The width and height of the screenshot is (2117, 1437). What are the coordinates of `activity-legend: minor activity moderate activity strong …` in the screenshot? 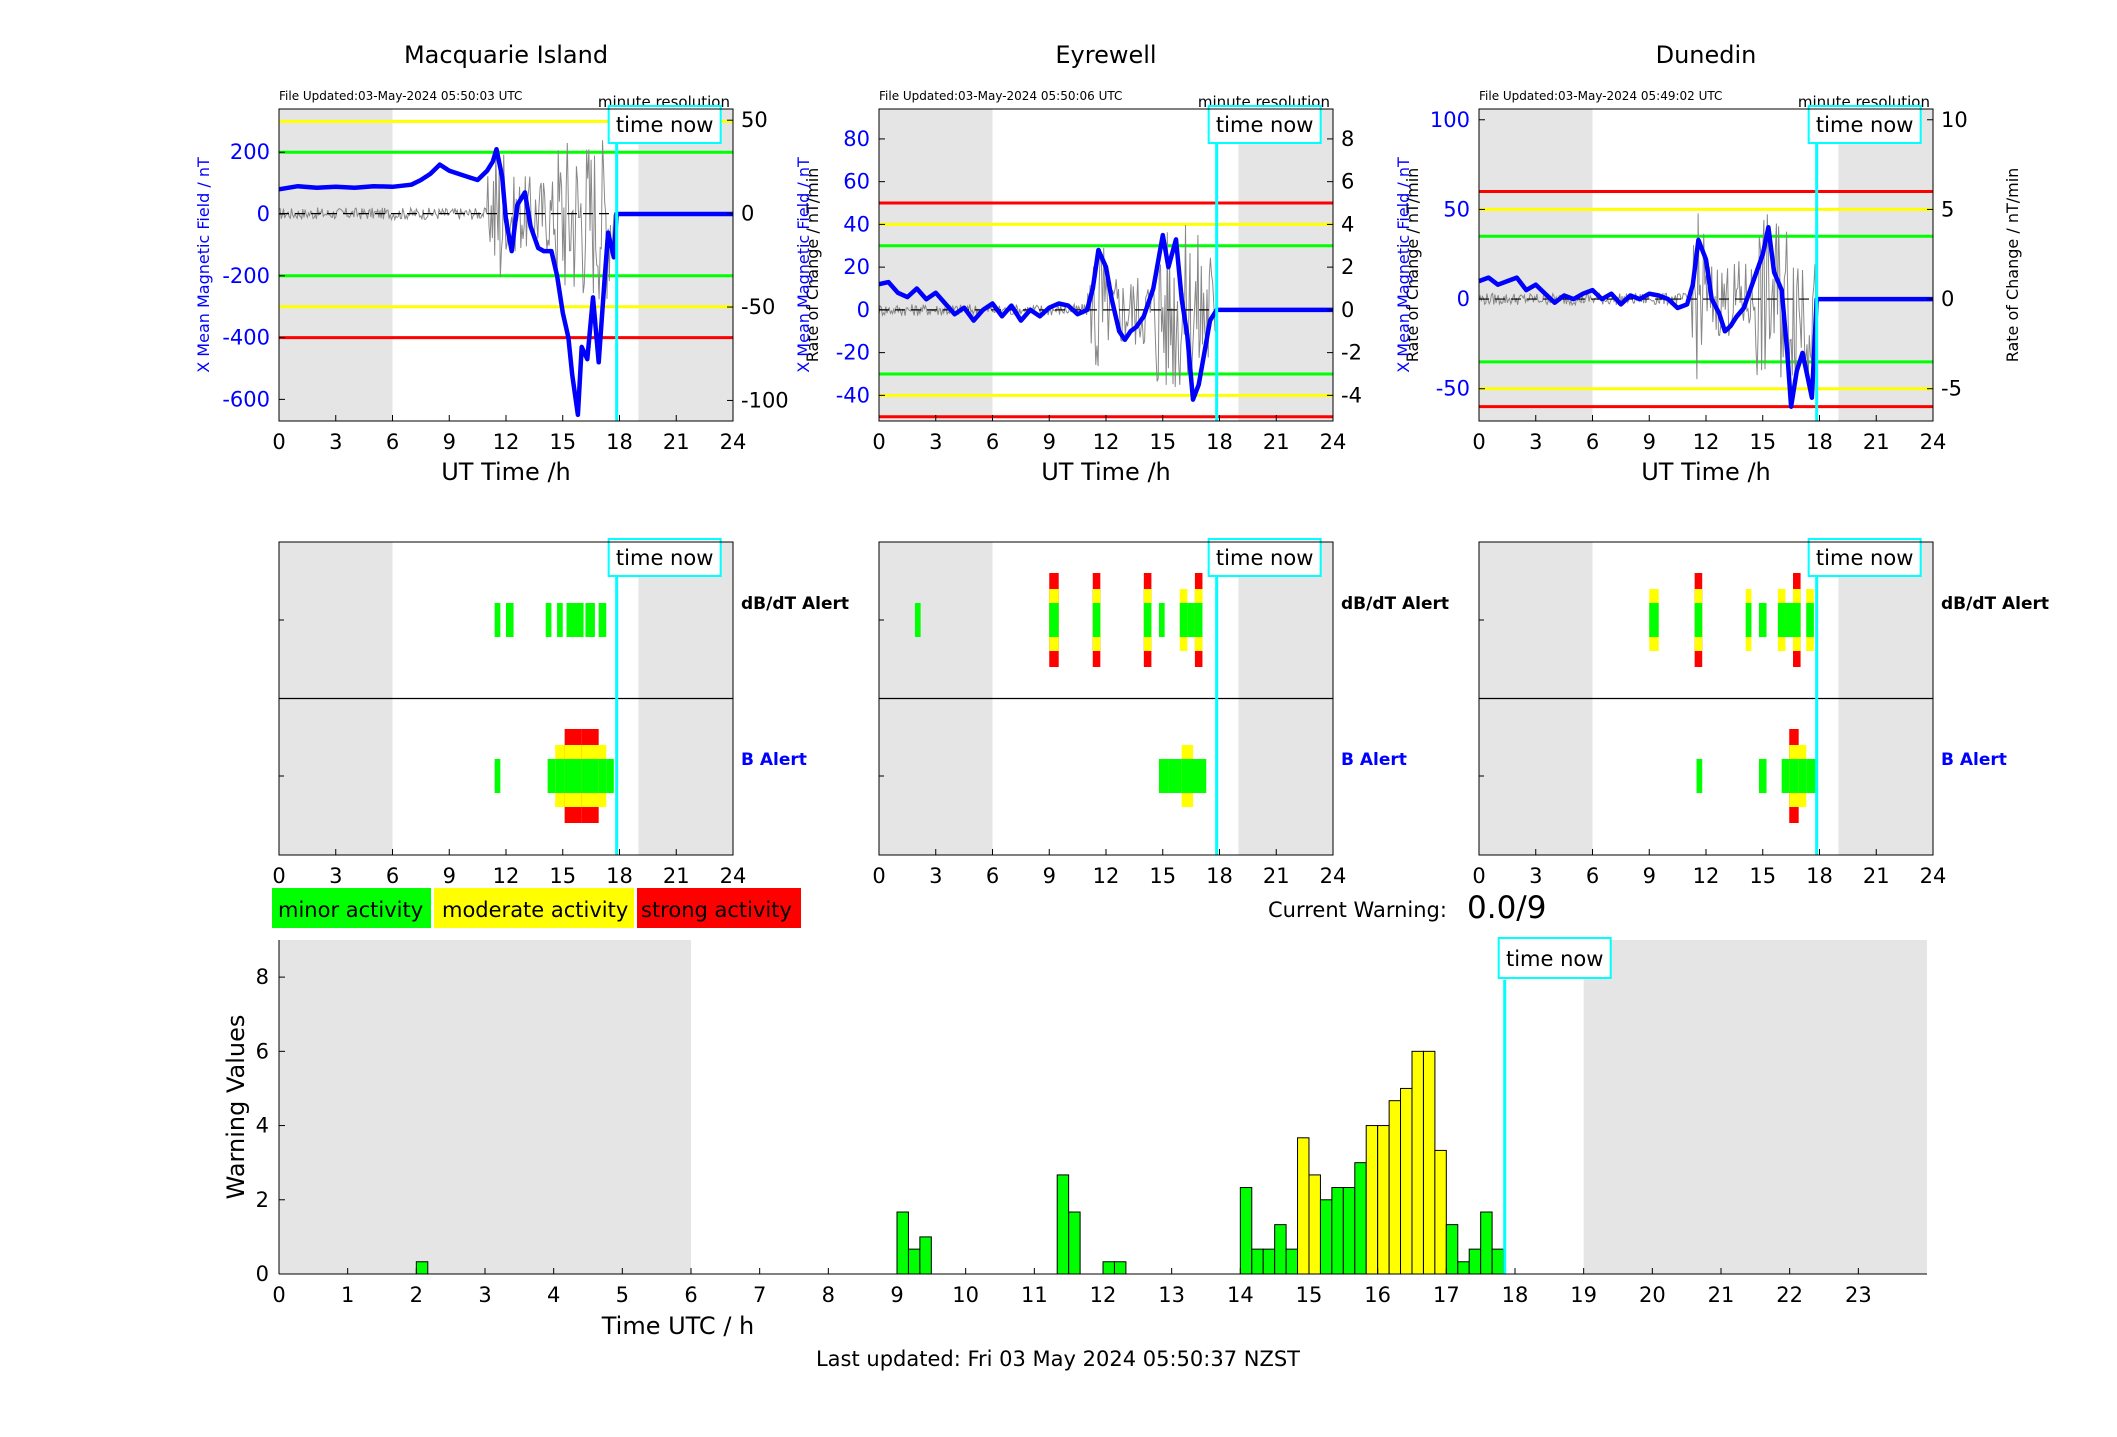 It's located at (536, 908).